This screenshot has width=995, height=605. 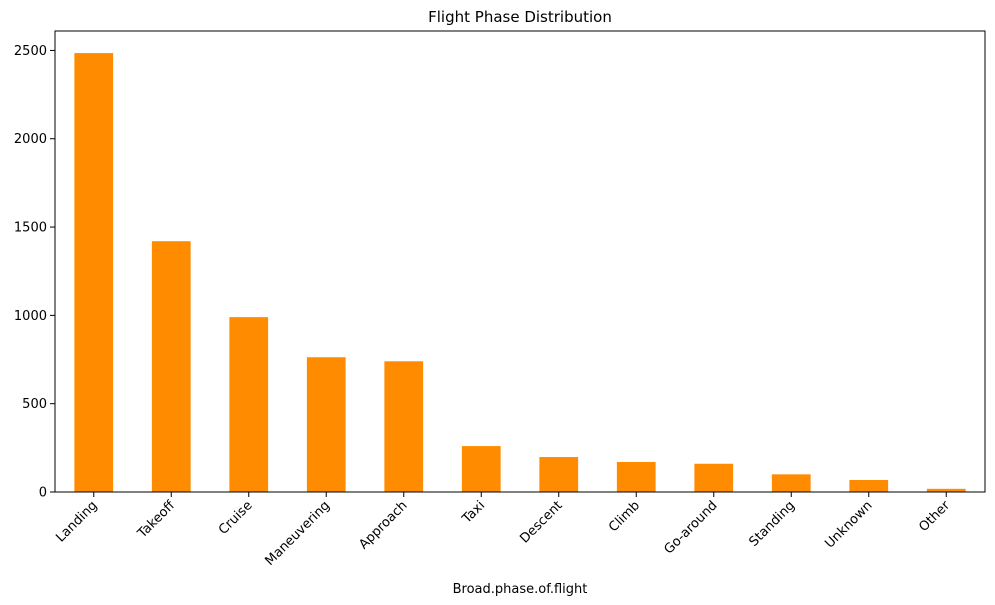 What do you see at coordinates (934, 516) in the screenshot?
I see `x-tick-label: Other` at bounding box center [934, 516].